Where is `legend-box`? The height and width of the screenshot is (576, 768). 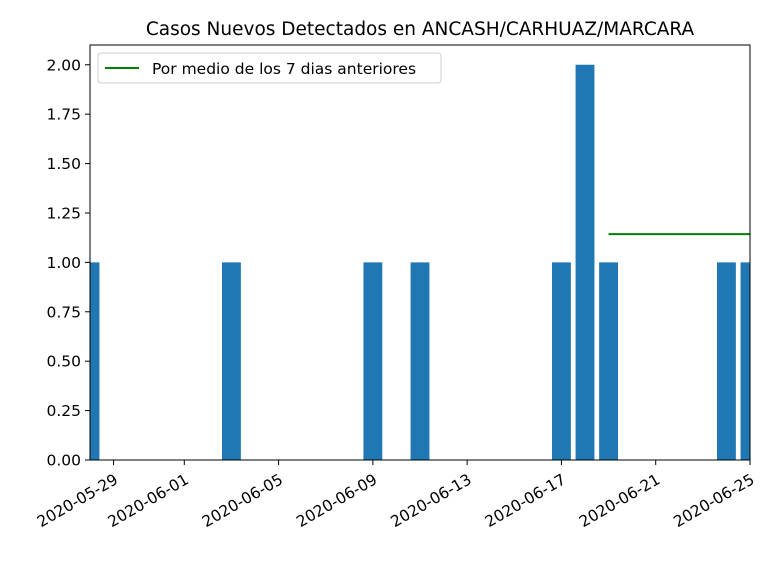
legend-box is located at coordinates (269, 68).